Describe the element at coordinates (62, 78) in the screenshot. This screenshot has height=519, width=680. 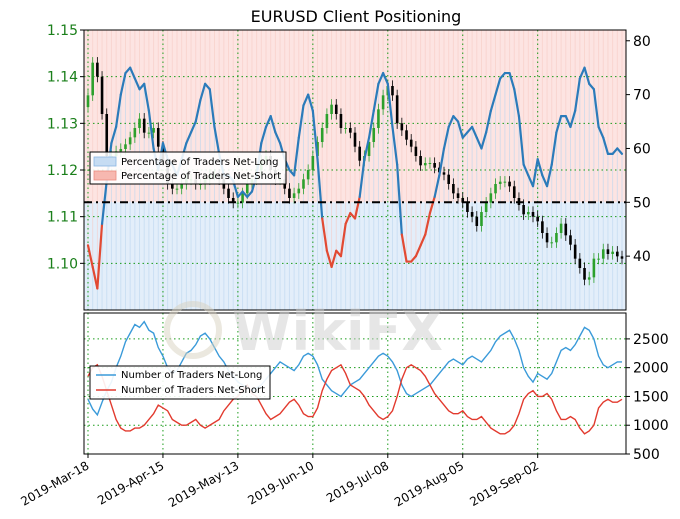
I see `price-tick-label: 1.14` at that location.